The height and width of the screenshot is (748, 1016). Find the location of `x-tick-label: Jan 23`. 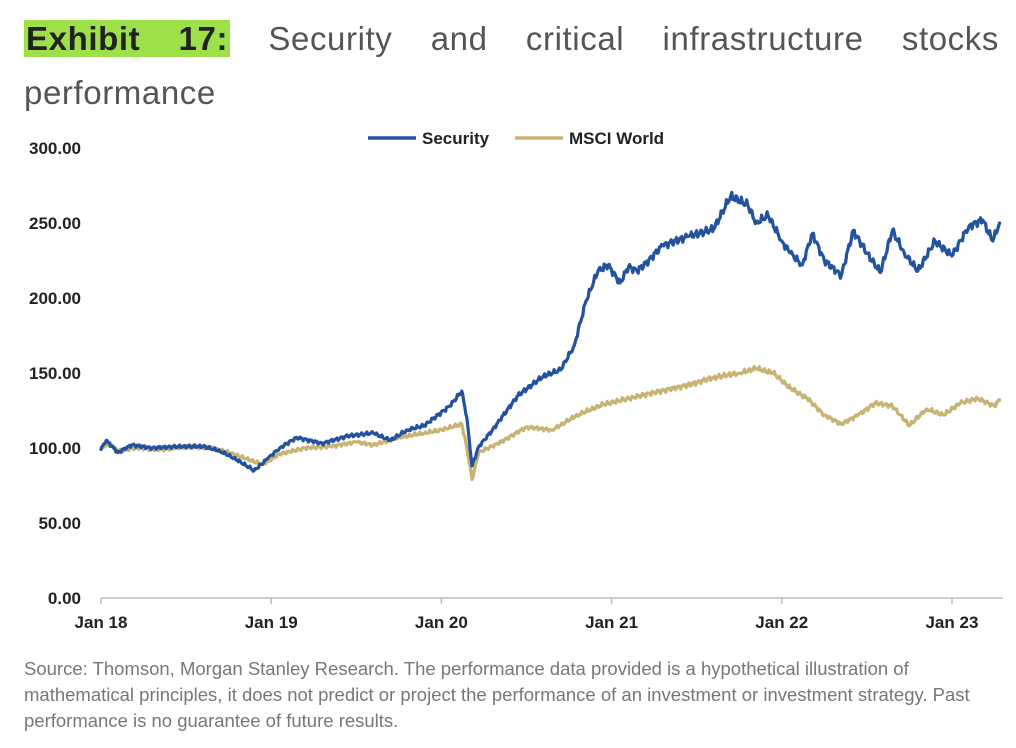

x-tick-label: Jan 23 is located at coordinates (951, 622).